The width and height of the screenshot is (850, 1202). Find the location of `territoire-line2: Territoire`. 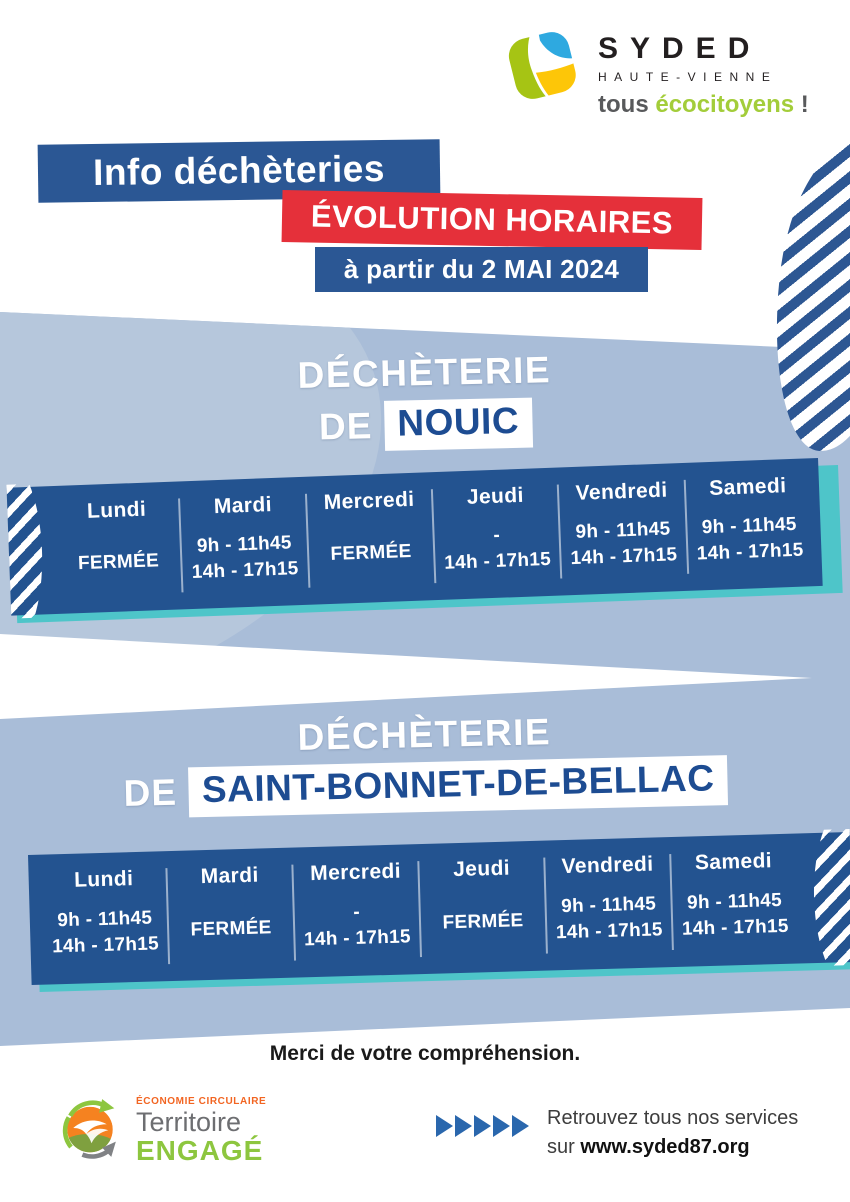

territoire-line2: Territoire is located at coordinates (189, 1121).